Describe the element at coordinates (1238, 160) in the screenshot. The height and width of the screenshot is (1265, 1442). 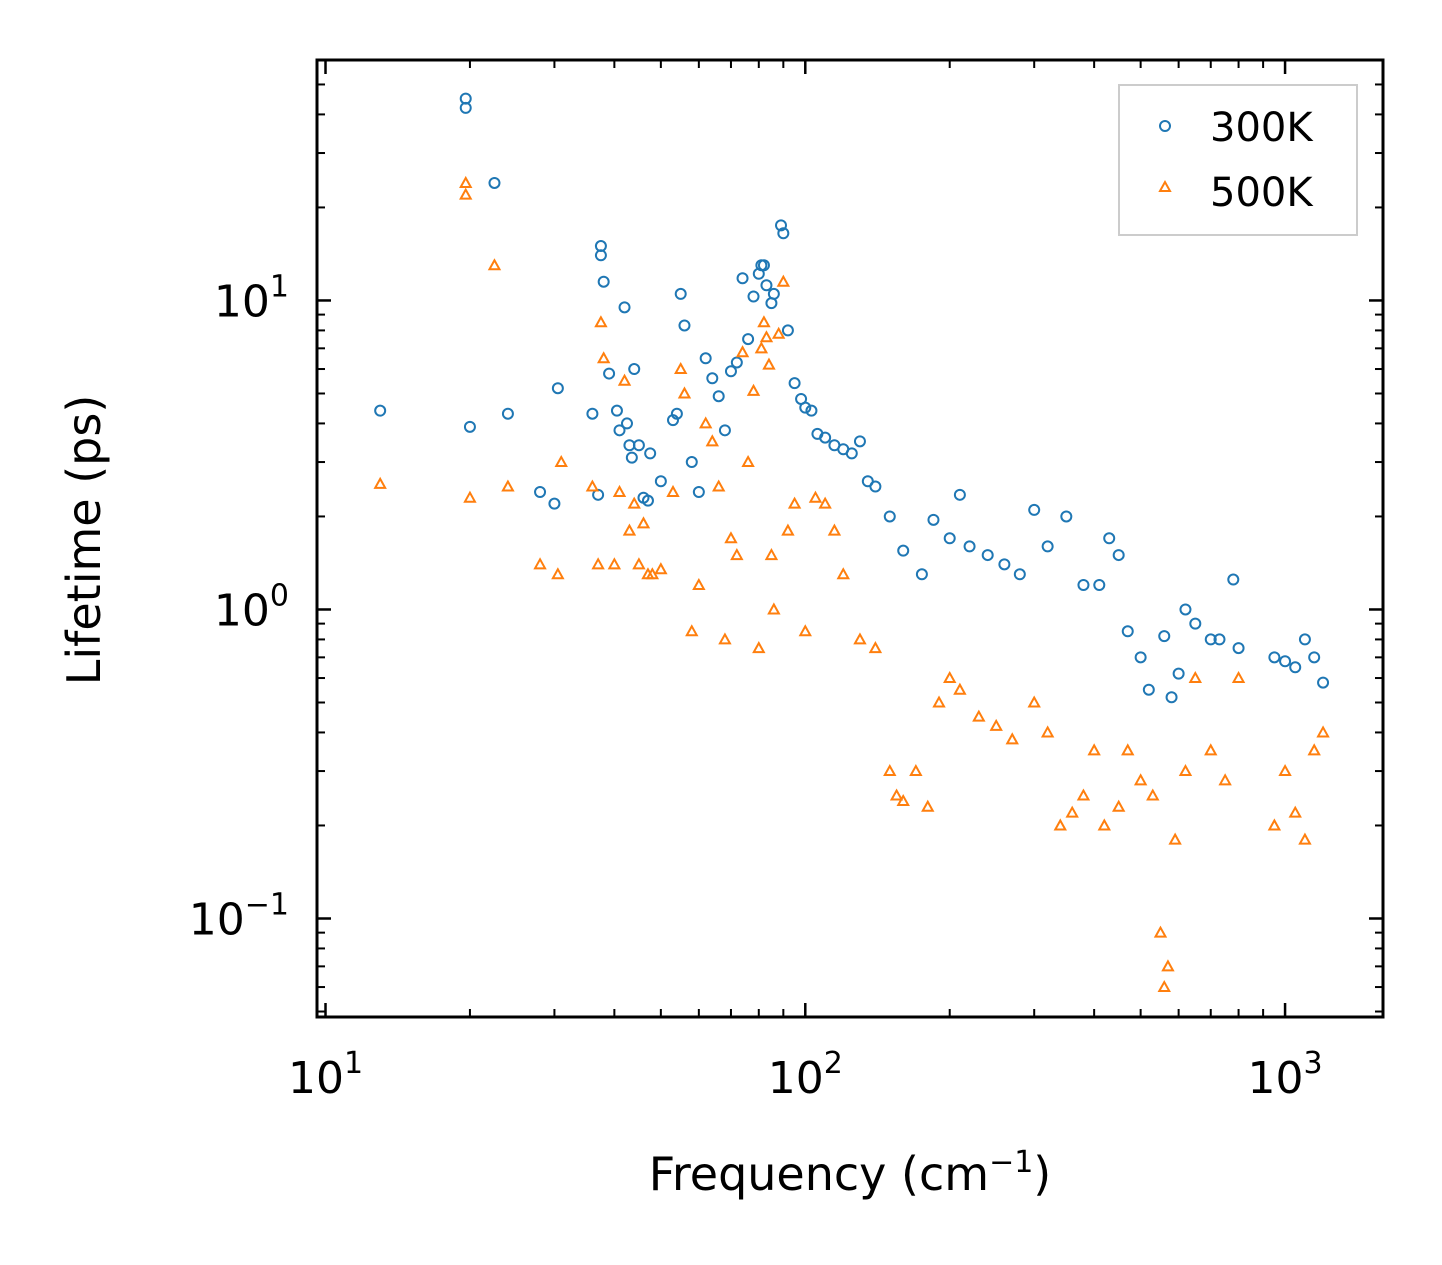
I see `legend-box` at that location.